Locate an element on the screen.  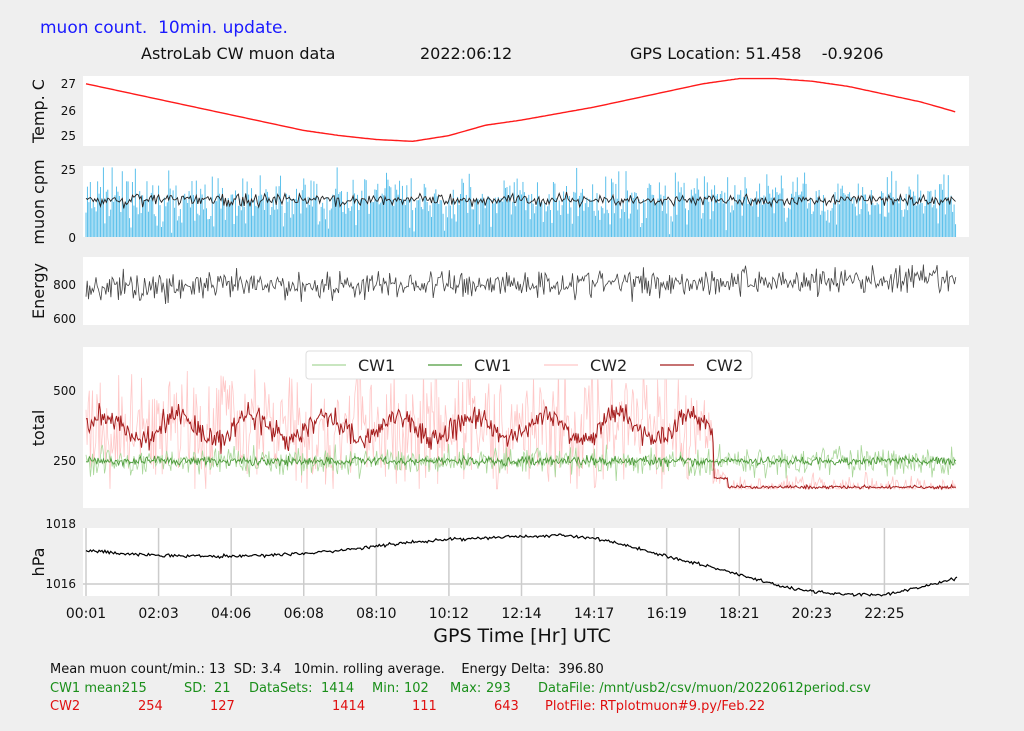
y-tick-label: 26 is located at coordinates (68, 111).